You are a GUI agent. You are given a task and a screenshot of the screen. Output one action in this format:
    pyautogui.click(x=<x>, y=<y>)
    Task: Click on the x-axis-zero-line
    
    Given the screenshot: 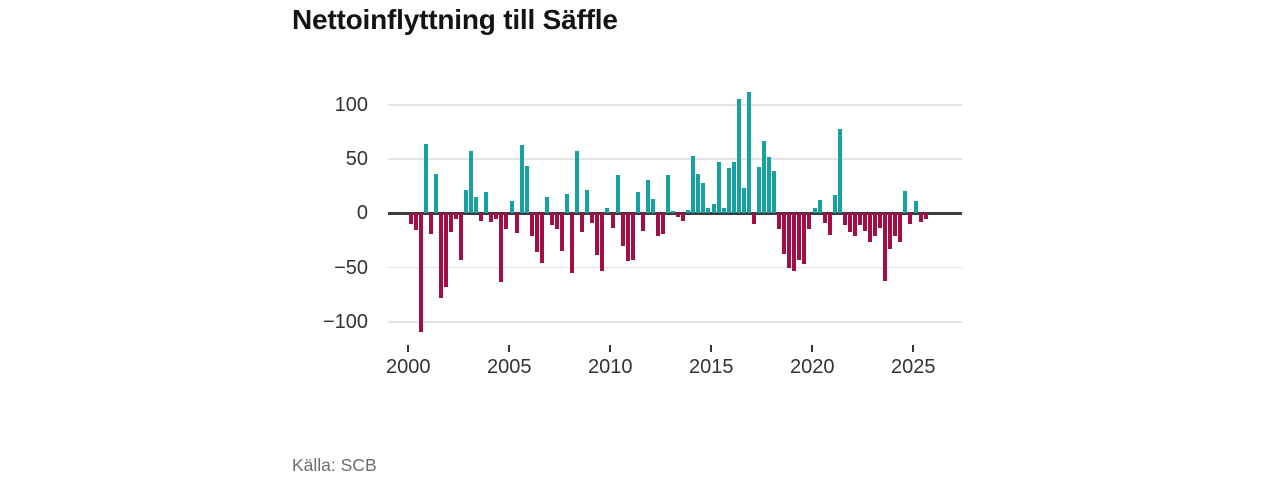 What is the action you would take?
    pyautogui.click(x=675, y=213)
    